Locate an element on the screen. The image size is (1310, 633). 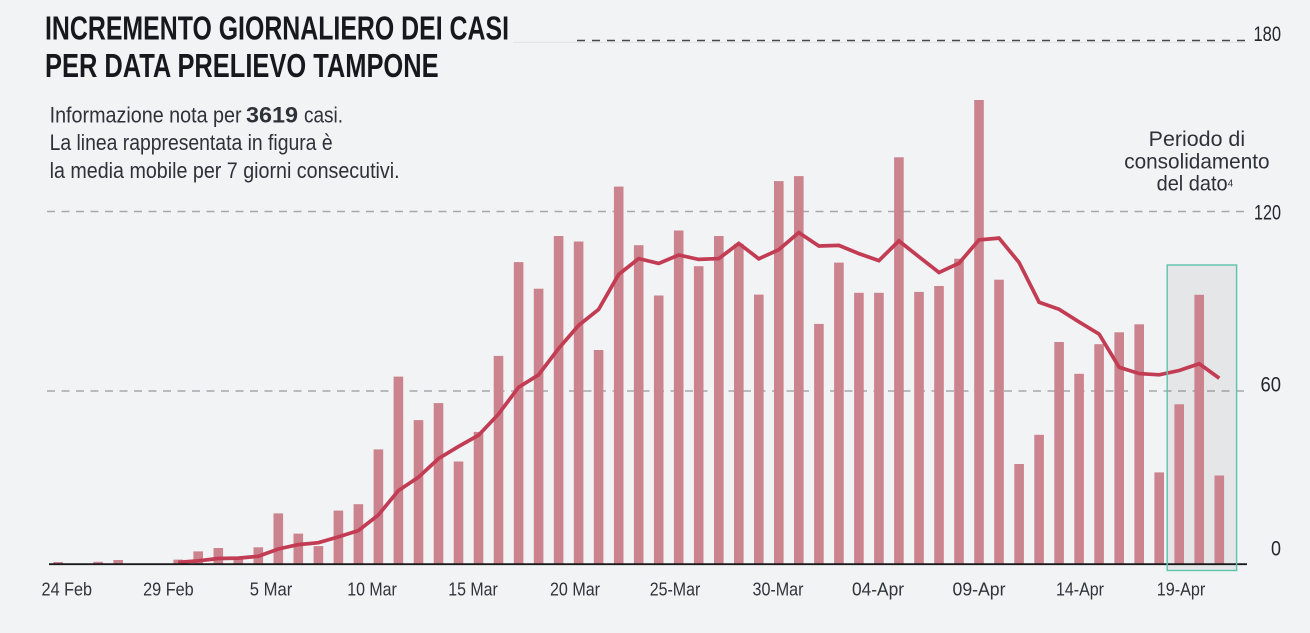
svg-text: 25-Mar is located at coordinates (675, 588).